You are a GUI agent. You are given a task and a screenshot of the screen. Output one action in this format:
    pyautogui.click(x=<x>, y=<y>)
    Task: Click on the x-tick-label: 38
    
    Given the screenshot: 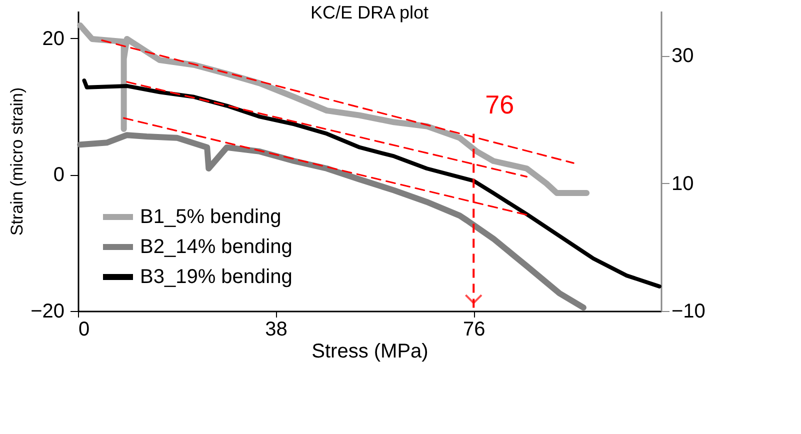 What is the action you would take?
    pyautogui.click(x=276, y=329)
    